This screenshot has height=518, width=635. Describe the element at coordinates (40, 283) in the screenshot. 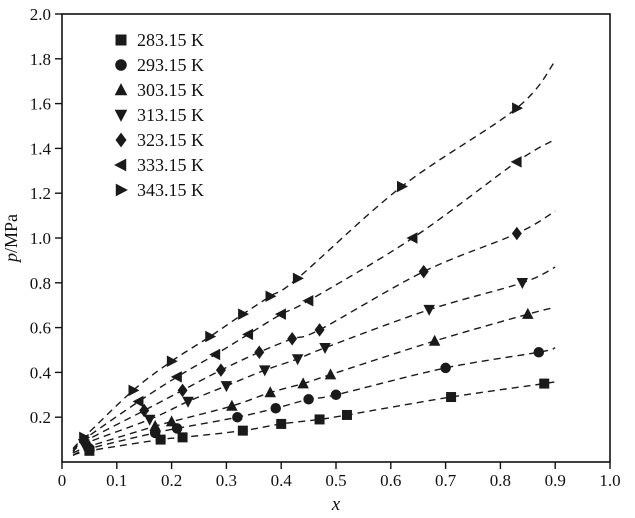

I see `y-axis-tick-label: 0.8` at that location.